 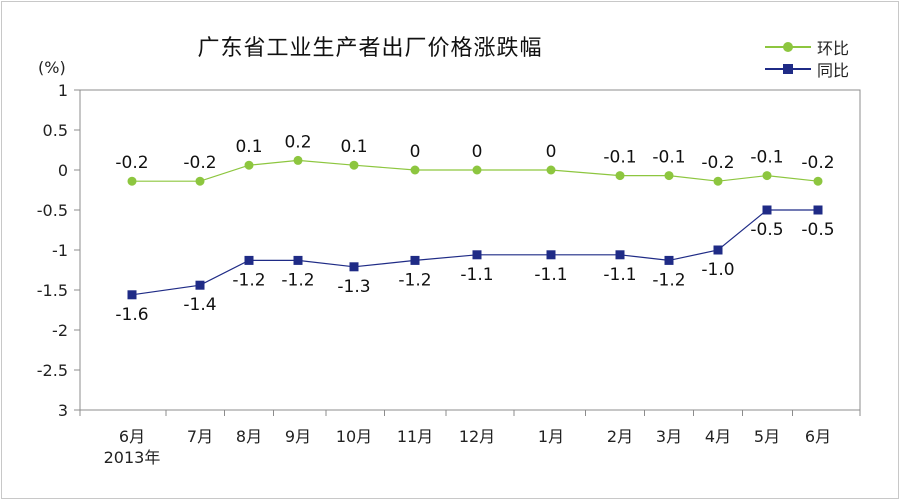 I want to click on x-tick-label: 9月, so click(x=298, y=436).